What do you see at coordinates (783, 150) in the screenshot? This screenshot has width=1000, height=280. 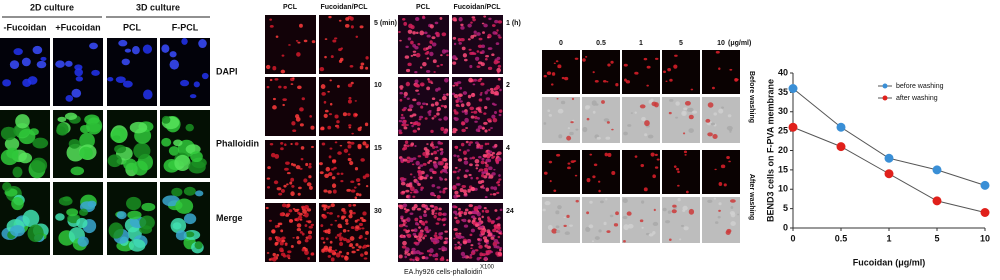 I see `y-tick-label: 20` at bounding box center [783, 150].